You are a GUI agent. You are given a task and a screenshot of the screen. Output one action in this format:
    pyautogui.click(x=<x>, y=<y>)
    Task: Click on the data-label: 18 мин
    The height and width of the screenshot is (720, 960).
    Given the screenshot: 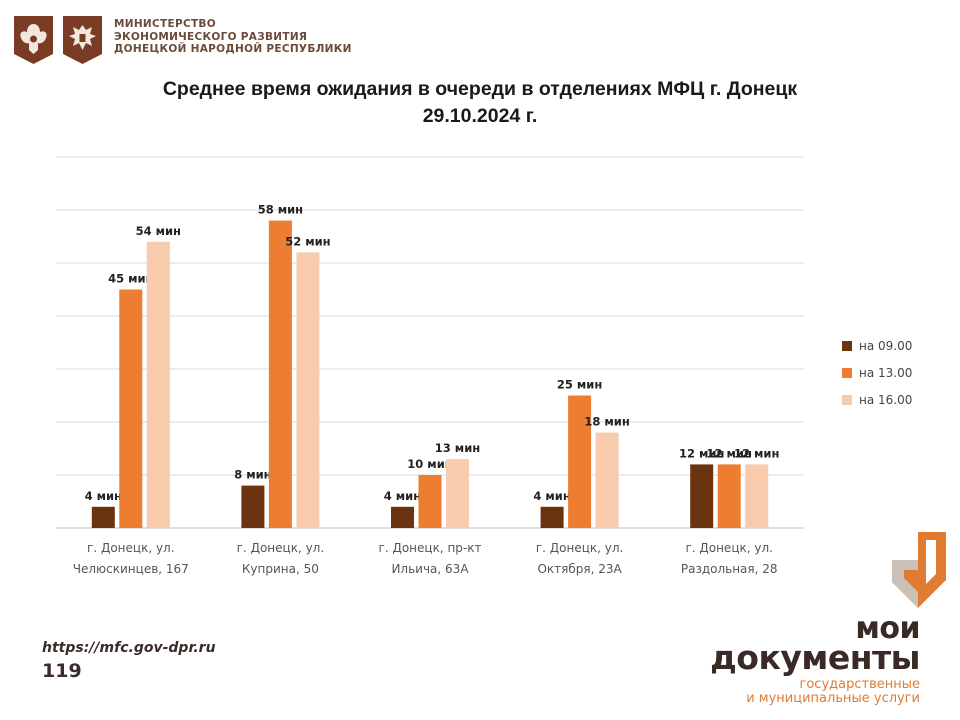 What is the action you would take?
    pyautogui.click(x=606, y=422)
    